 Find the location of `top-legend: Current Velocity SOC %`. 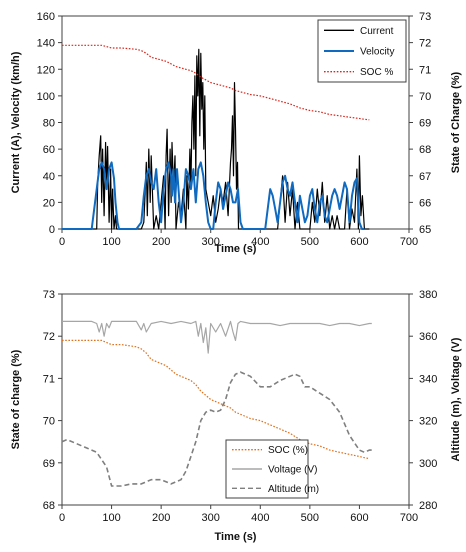

top-legend: Current Velocity SOC % is located at coordinates (362, 51).